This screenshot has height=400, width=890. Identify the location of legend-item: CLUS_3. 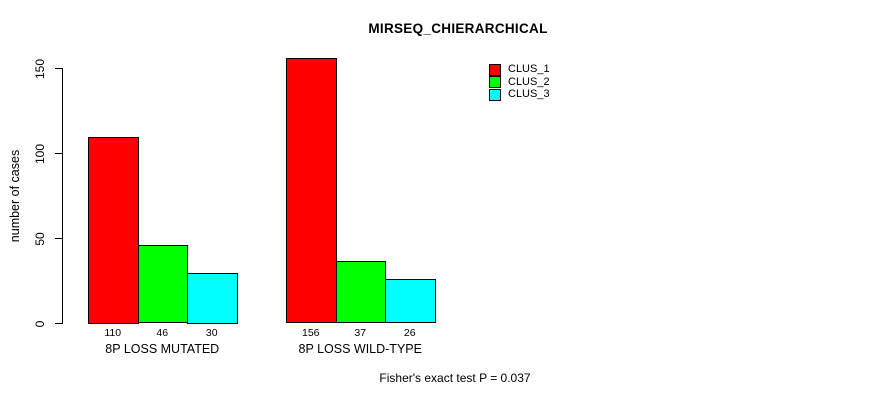
(519, 94).